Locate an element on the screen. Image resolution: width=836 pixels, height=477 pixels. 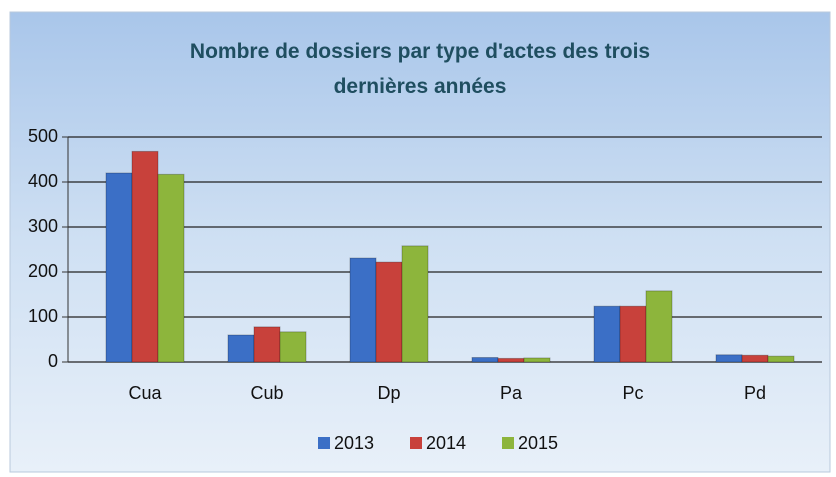
x-tick-label: Pd is located at coordinates (755, 393).